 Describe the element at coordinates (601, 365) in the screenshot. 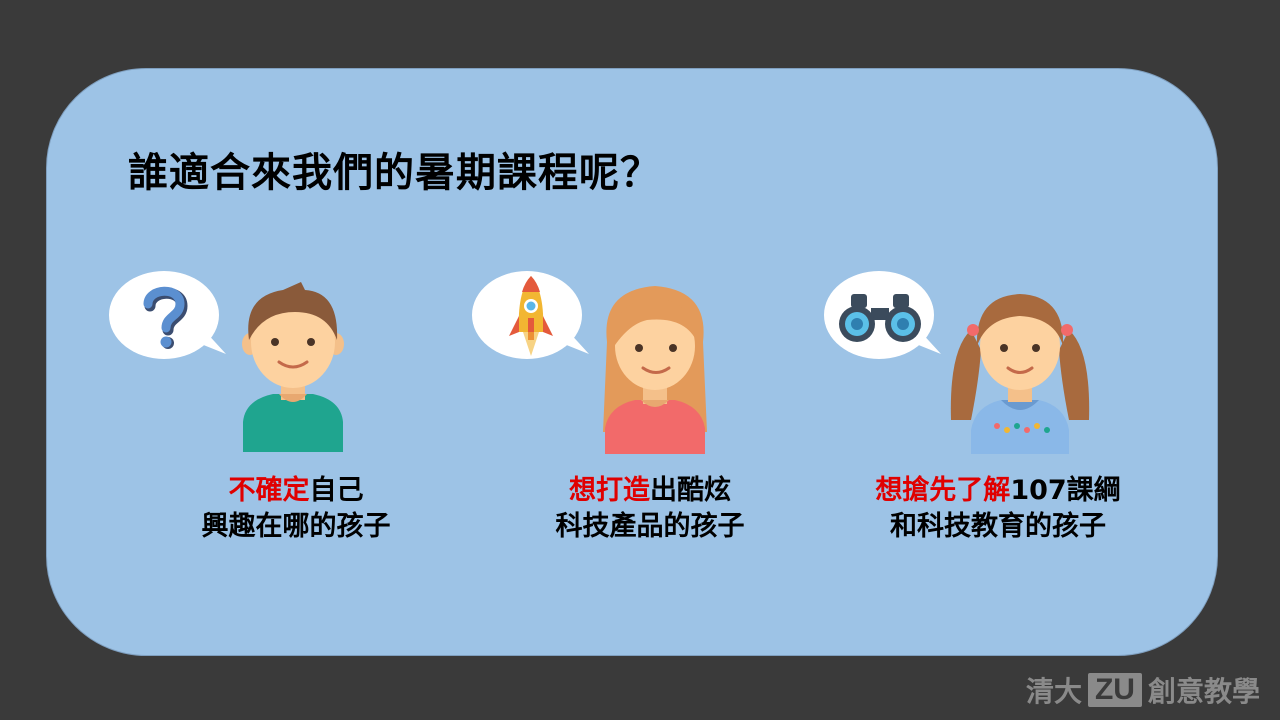

I see `persona-girl-long-hair` at that location.